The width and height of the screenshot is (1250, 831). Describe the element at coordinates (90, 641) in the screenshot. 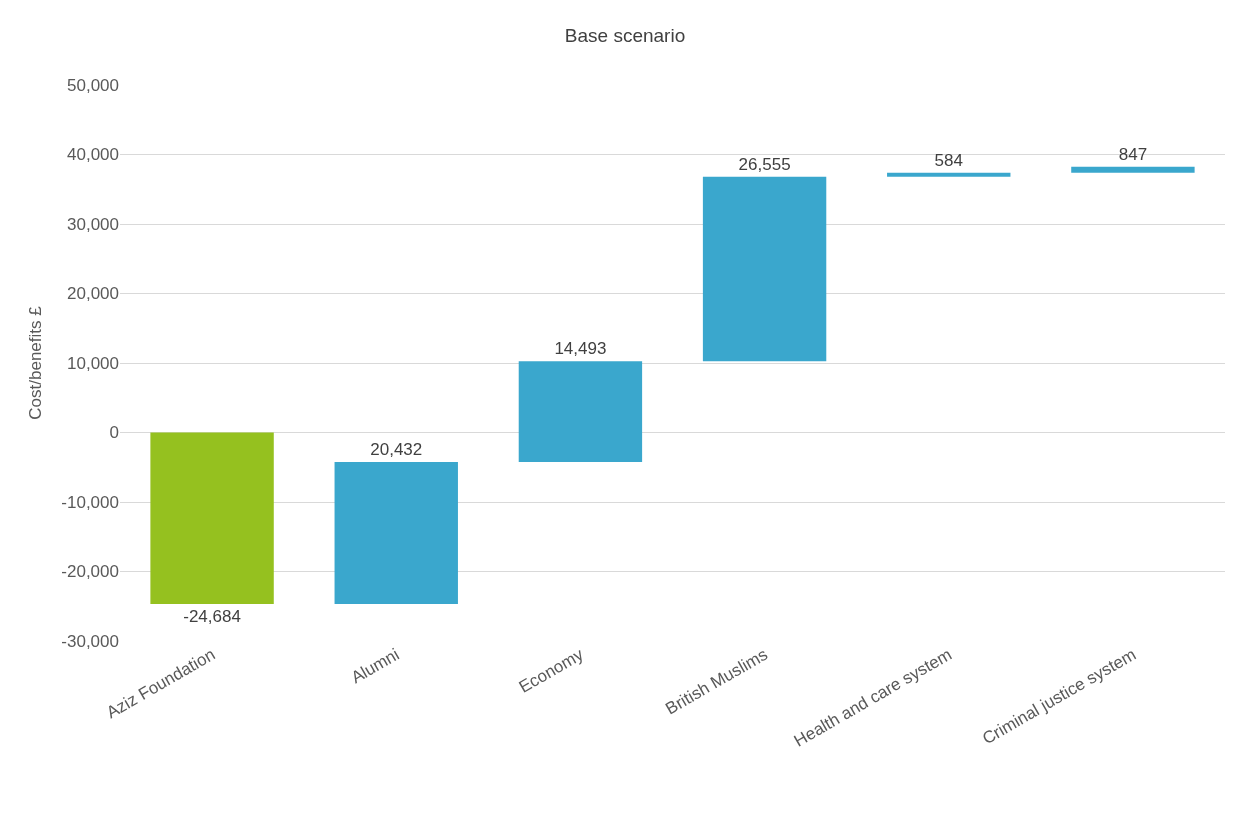

I see `y-tick-label: -30,000` at that location.